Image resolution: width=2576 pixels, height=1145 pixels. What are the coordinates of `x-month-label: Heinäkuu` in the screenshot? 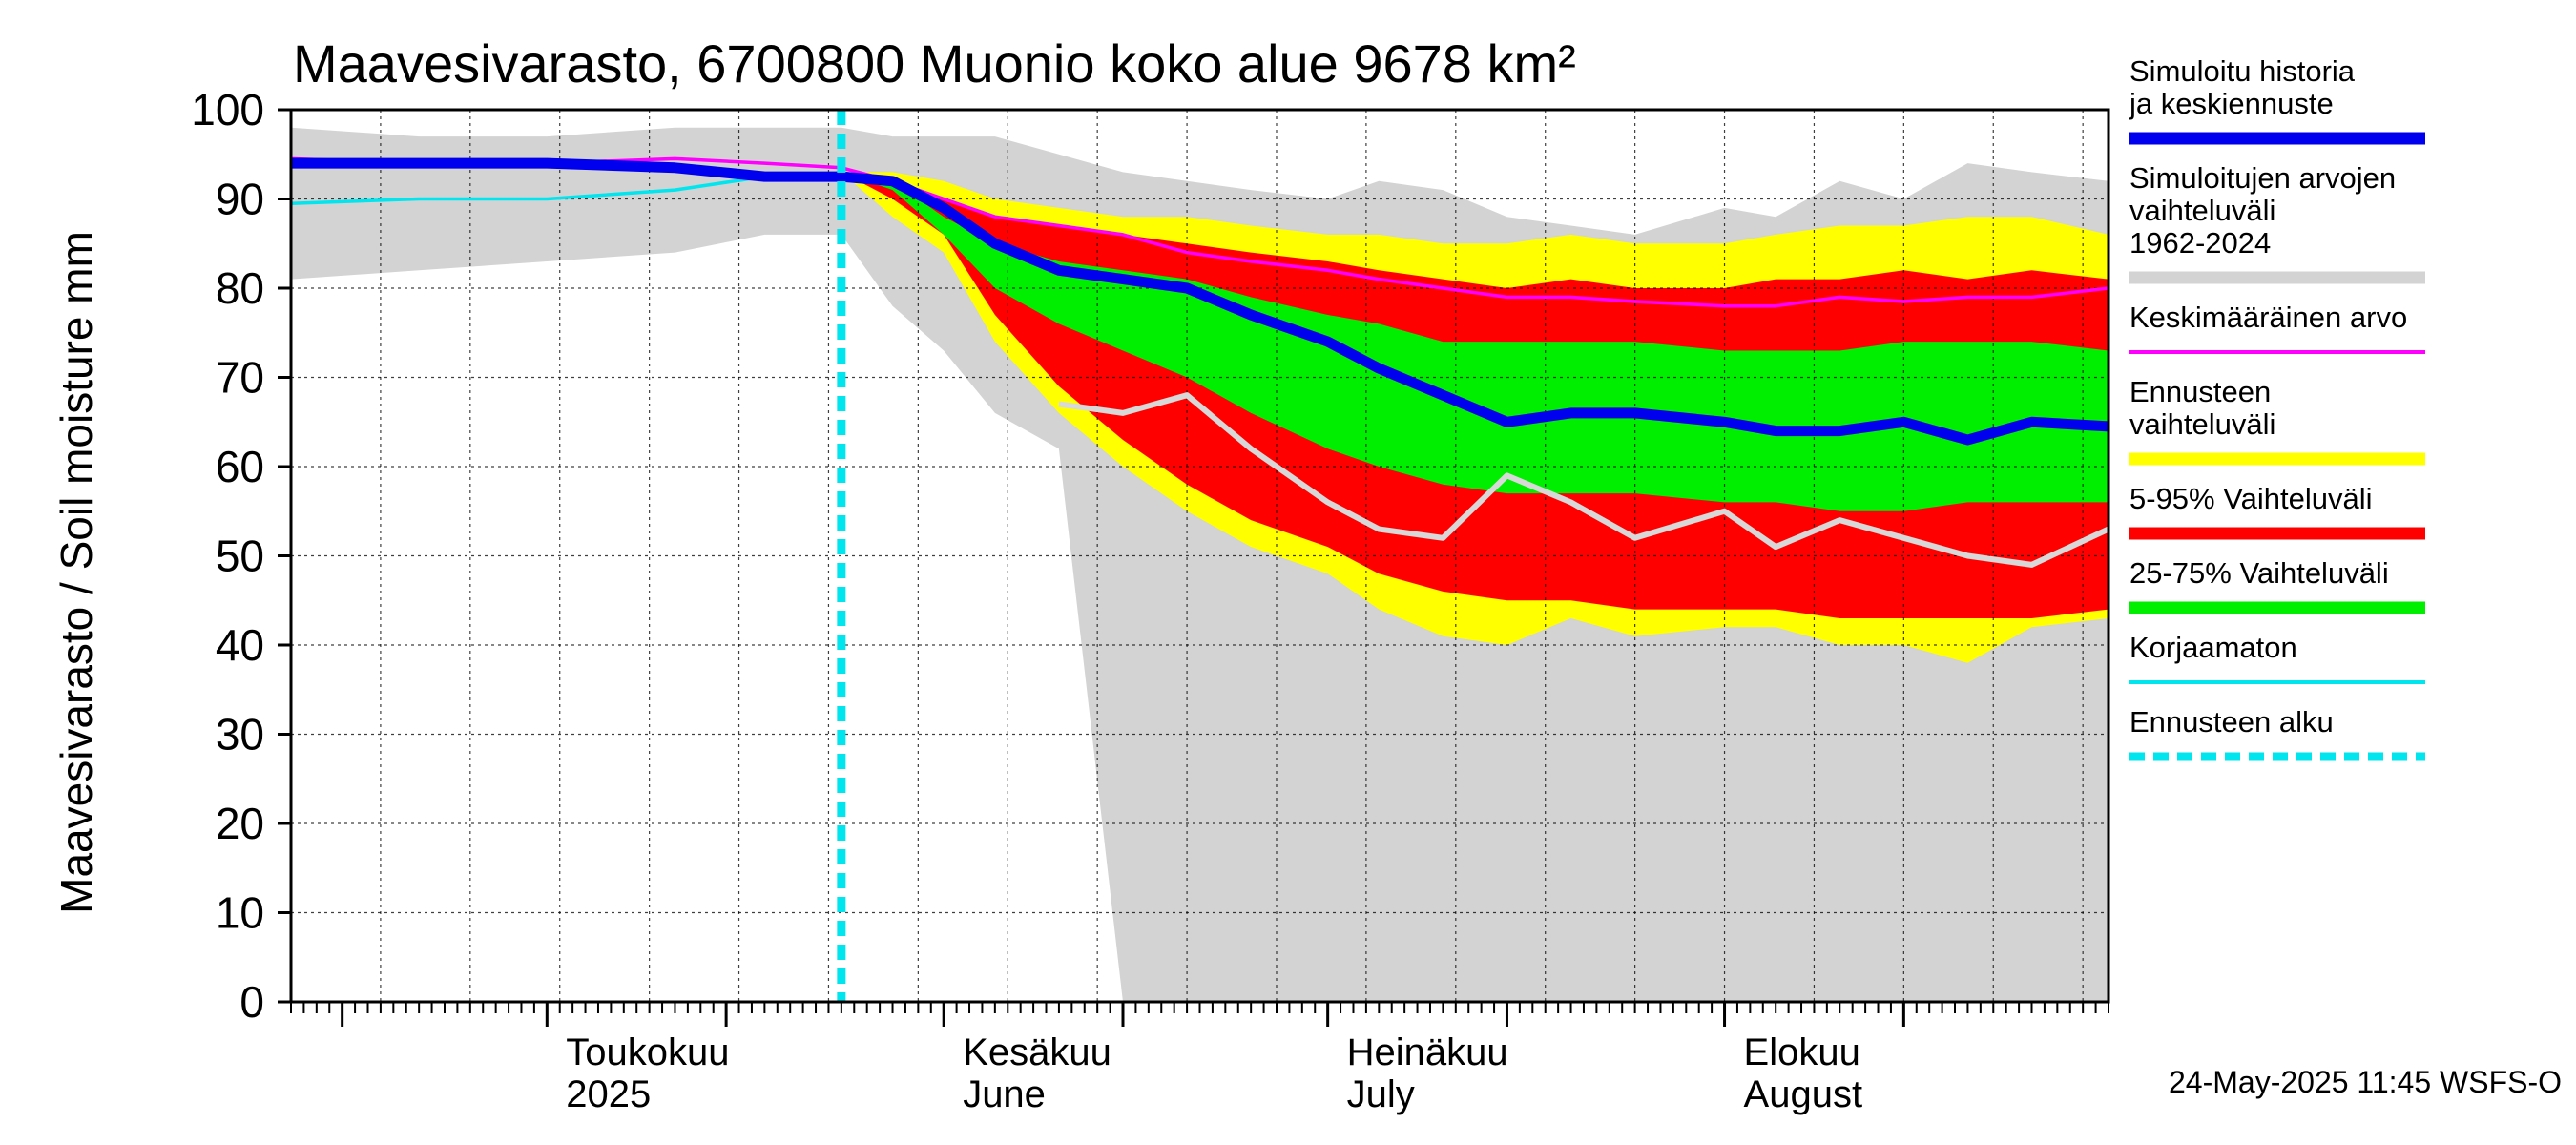 It's located at (1427, 1052).